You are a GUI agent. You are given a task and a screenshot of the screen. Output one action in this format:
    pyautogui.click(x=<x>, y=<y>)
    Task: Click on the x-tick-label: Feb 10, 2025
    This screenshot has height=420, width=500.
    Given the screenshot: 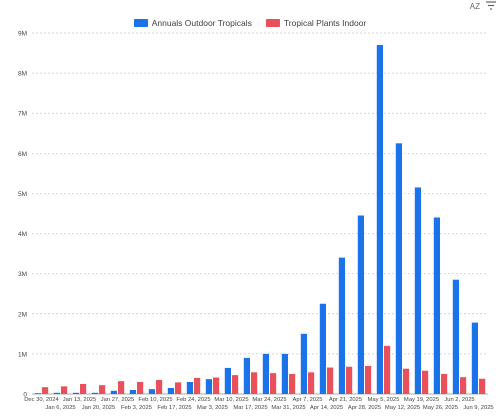 What is the action you would take?
    pyautogui.click(x=155, y=400)
    